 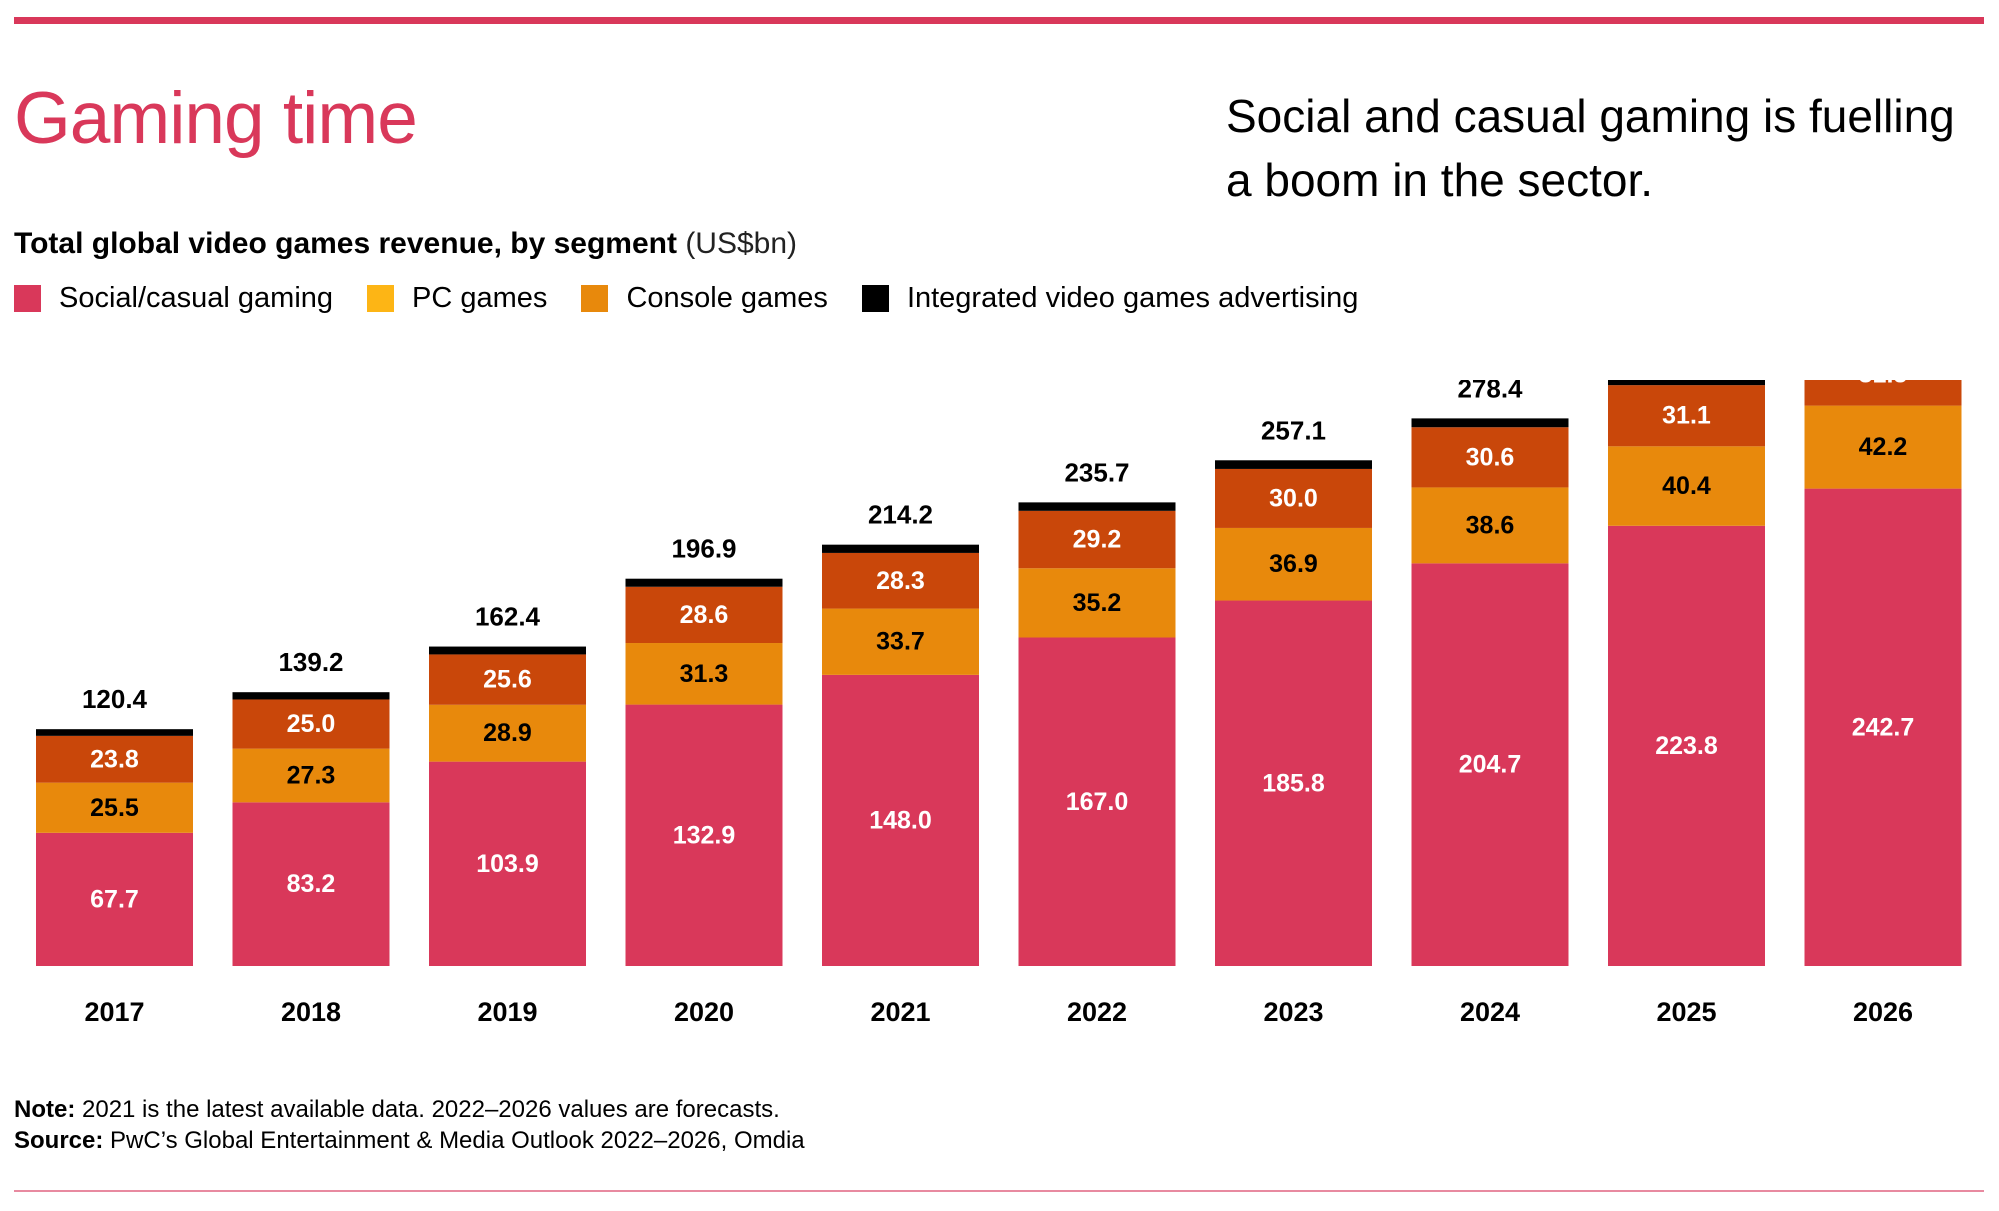 I want to click on data-label-pc-games-2020: 31.3, so click(x=704, y=674).